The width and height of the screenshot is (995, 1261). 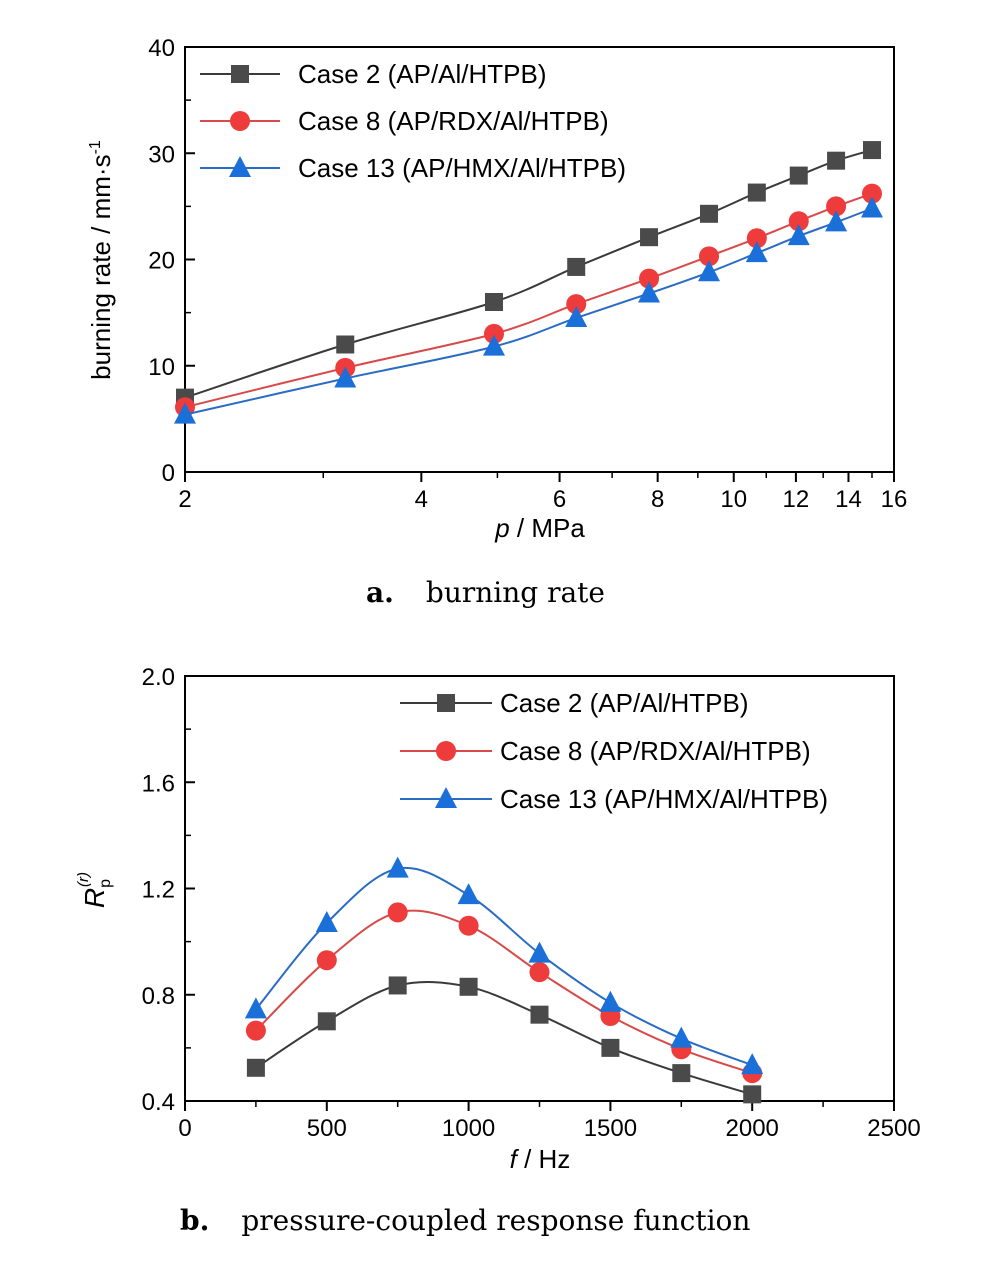 I want to click on y-axis-label-b-sub: p, so click(x=105, y=883).